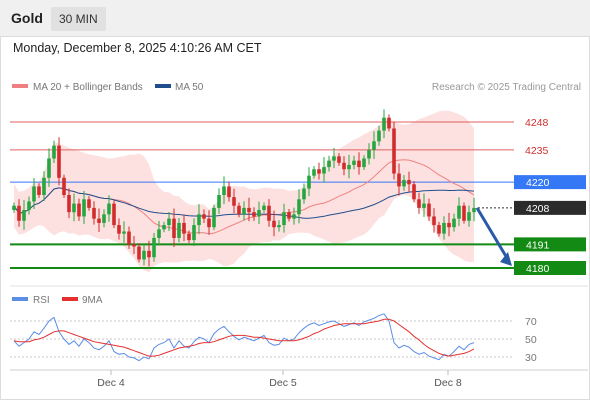 Image resolution: width=590 pixels, height=400 pixels. I want to click on ma20-legend-swatch, so click(20, 86).